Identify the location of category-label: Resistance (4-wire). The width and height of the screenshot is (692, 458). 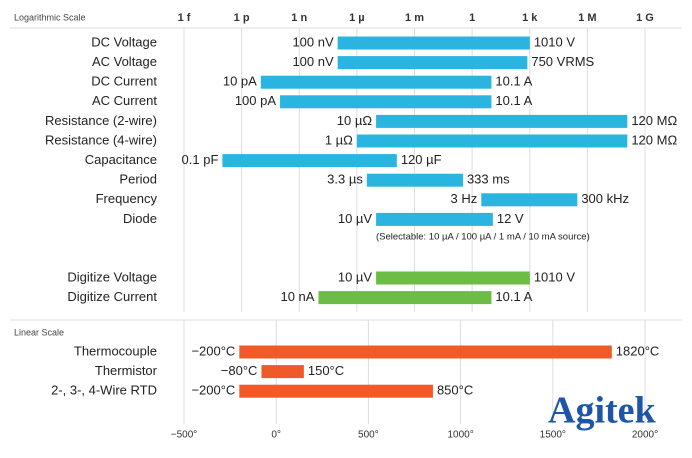
(101, 139).